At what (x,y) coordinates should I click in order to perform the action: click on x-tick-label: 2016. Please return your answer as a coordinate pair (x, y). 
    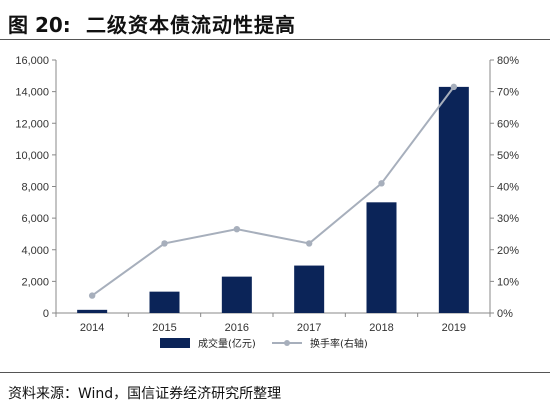
    Looking at the image, I should click on (237, 328).